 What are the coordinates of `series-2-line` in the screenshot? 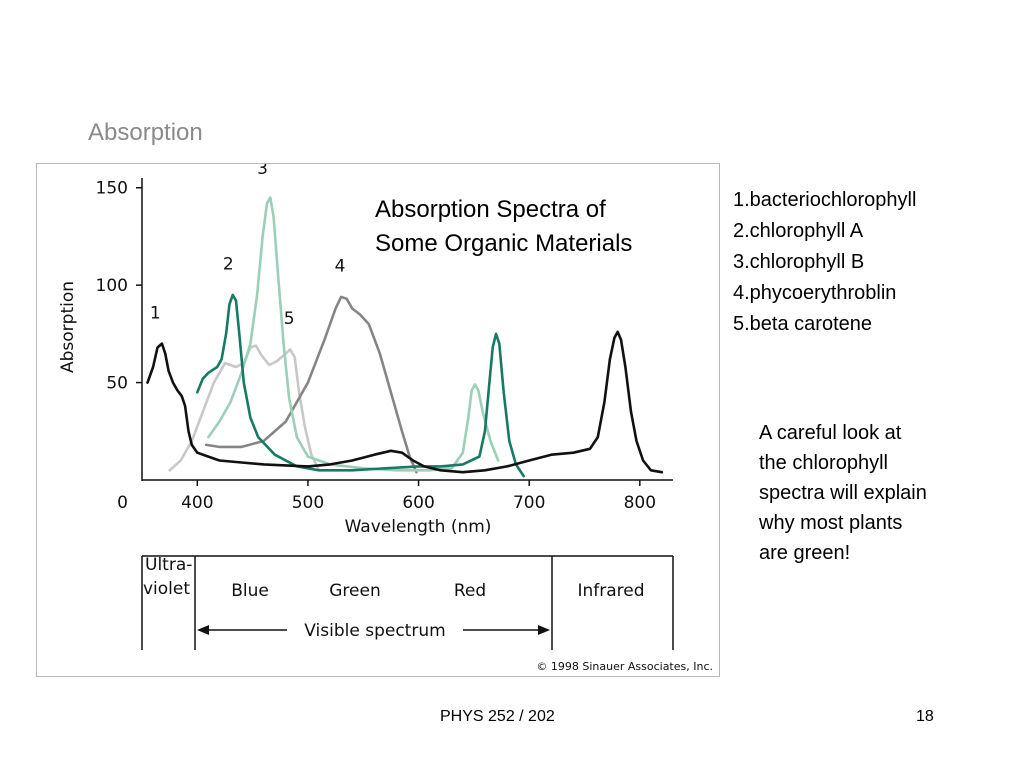 It's located at (360, 385).